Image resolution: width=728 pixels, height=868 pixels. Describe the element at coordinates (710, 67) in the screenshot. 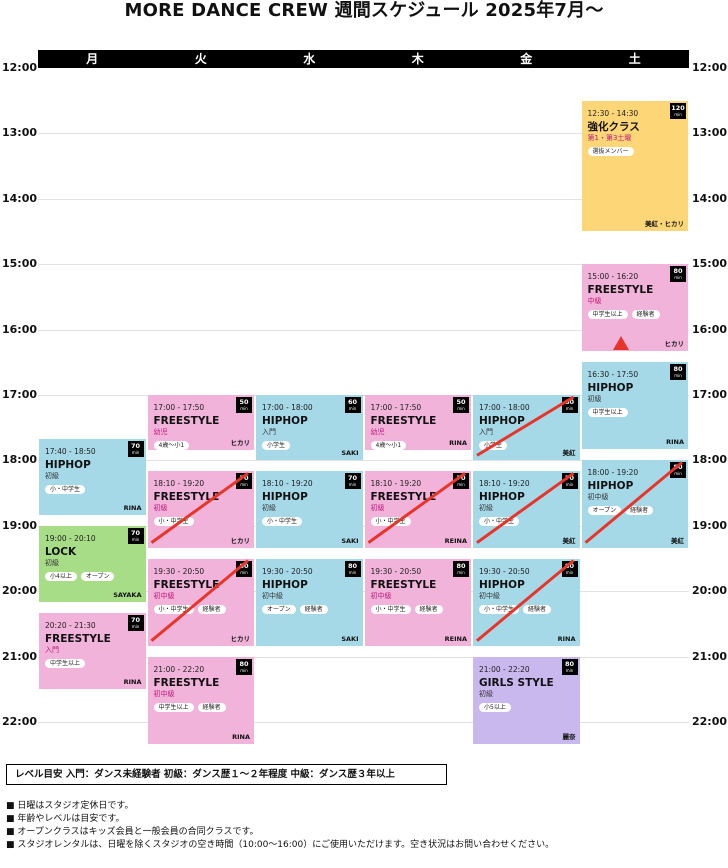

I see `time-label-right: 12:00` at that location.